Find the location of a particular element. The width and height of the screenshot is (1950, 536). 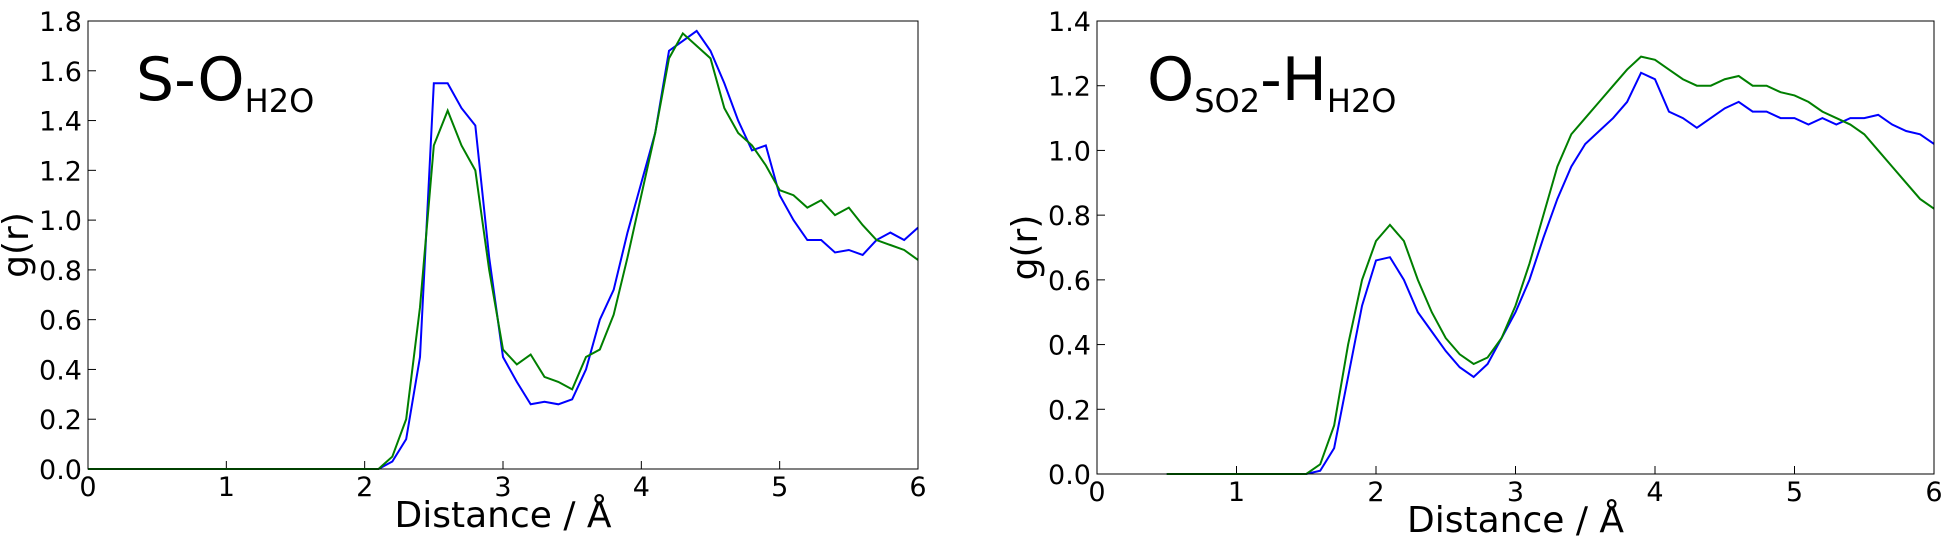

annotation: S-OH2O is located at coordinates (225, 82).